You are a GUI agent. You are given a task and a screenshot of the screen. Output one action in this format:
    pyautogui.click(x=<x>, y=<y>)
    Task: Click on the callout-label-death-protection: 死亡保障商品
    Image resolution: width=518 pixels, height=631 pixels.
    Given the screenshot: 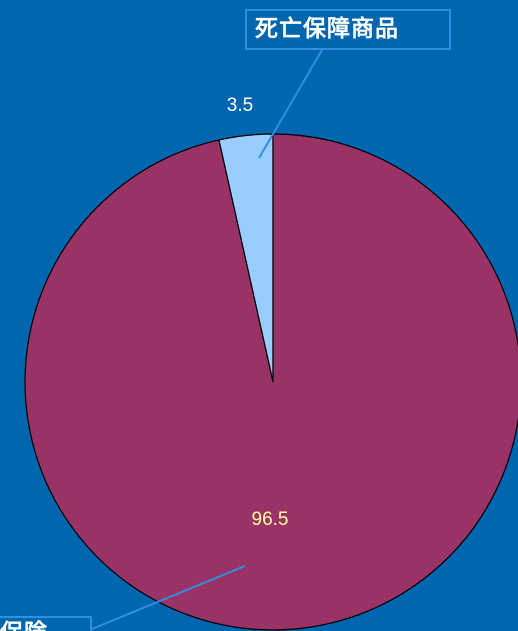 What is the action you would take?
    pyautogui.click(x=348, y=29)
    